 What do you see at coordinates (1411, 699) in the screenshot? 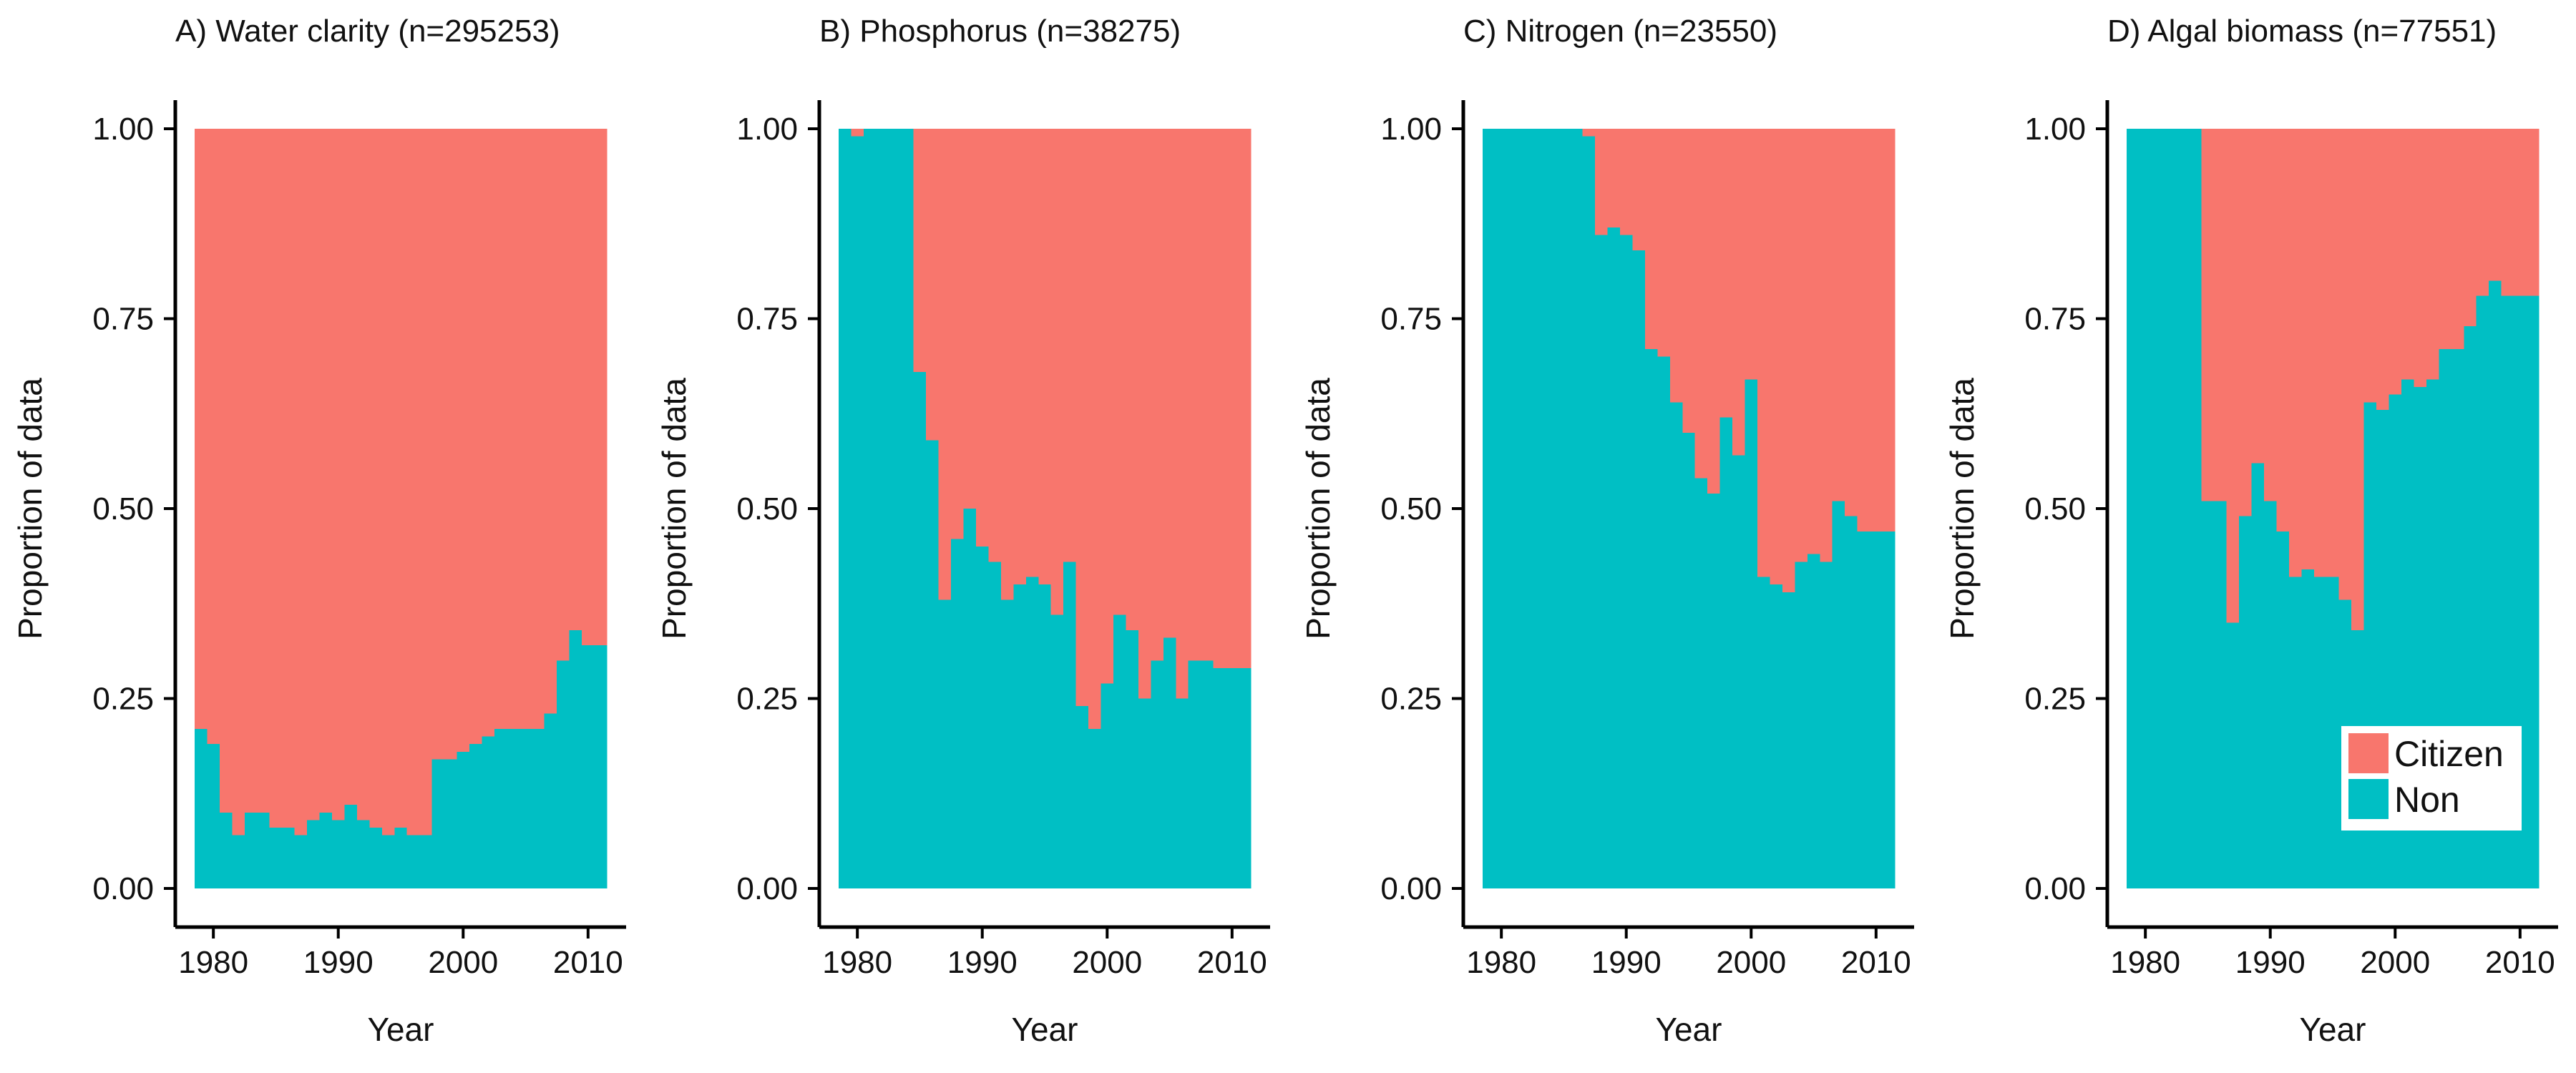
I see `y-tick-label: 0.25` at bounding box center [1411, 699].